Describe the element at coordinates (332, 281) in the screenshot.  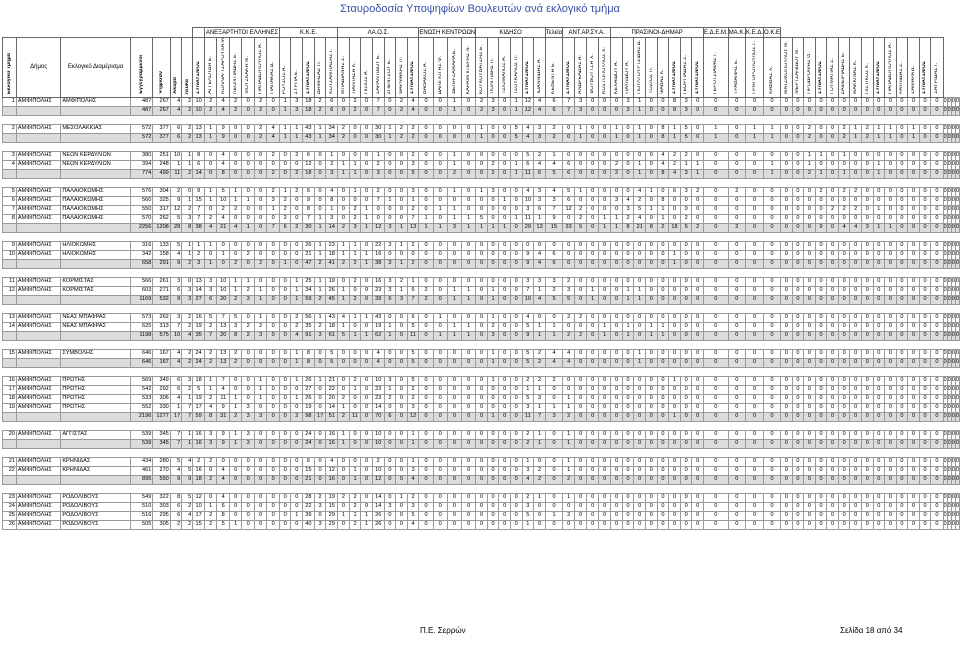
I see `value-cell: 19` at that location.